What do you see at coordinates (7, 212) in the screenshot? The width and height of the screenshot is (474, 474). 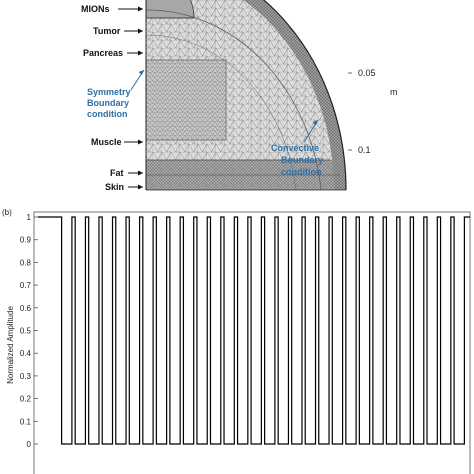 I see `panel-b-label: (b)` at bounding box center [7, 212].